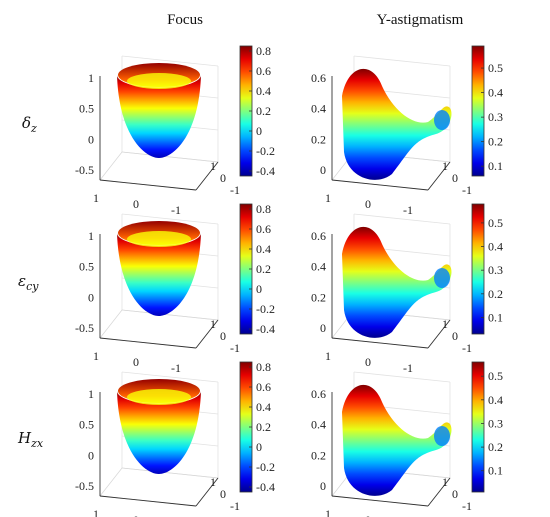  I want to click on row-label-epsilon-cy: εcy, so click(28, 282).